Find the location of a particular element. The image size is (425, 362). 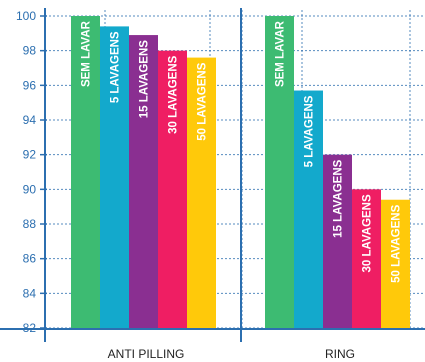

y-tick-label: 90 is located at coordinates (30, 189).